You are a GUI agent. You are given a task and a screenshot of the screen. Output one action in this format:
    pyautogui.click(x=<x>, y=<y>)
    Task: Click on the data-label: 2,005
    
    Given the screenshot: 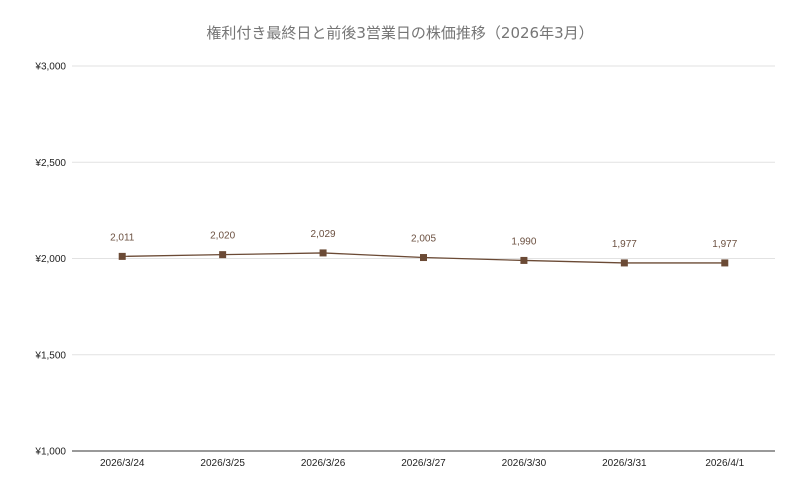 What is the action you would take?
    pyautogui.click(x=423, y=239)
    